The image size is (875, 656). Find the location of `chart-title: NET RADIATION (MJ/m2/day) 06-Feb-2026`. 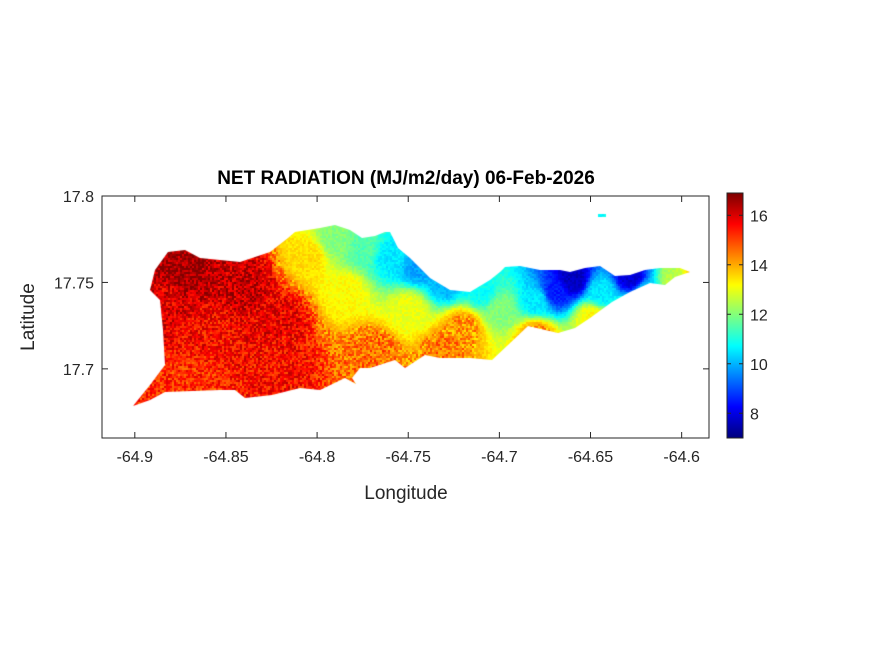

chart-title: NET RADIATION (MJ/m2/day) 06-Feb-2026 is located at coordinates (406, 178).